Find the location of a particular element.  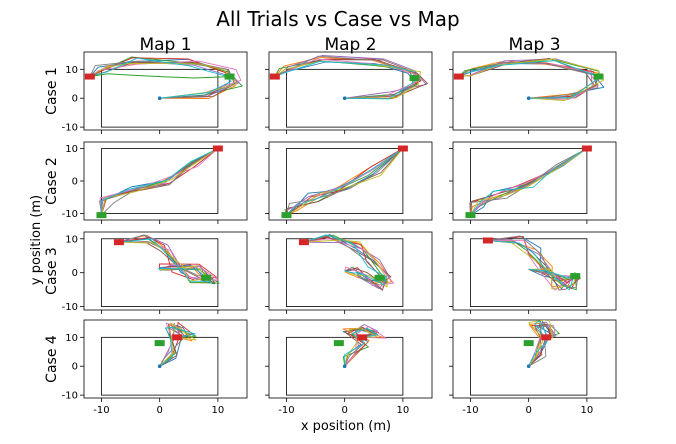

figure-title: All Trials vs Case vs Map is located at coordinates (338, 19).